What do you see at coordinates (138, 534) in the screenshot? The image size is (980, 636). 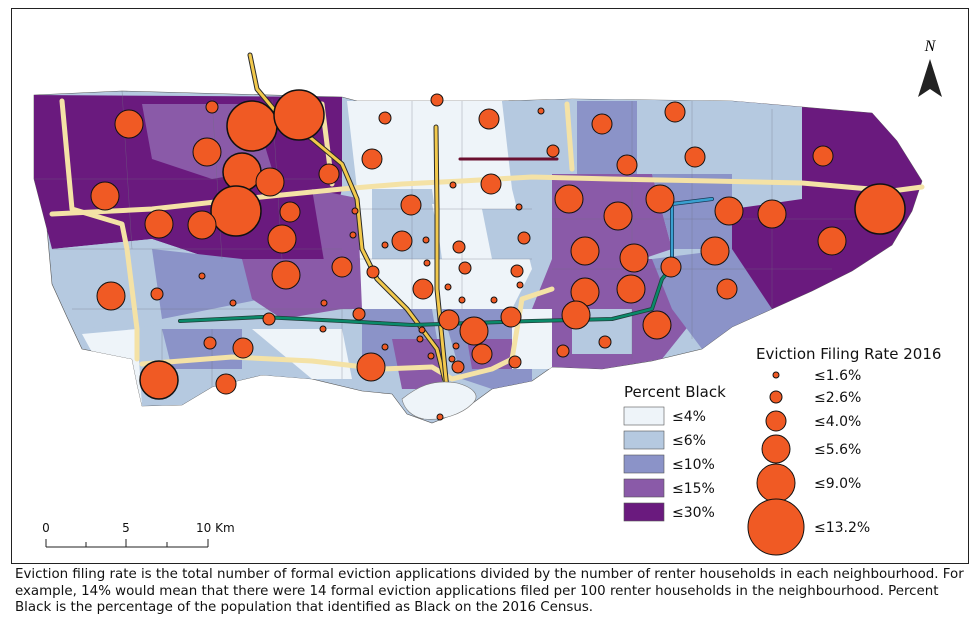 I see `scale-bar: 0 5 10 Km` at bounding box center [138, 534].